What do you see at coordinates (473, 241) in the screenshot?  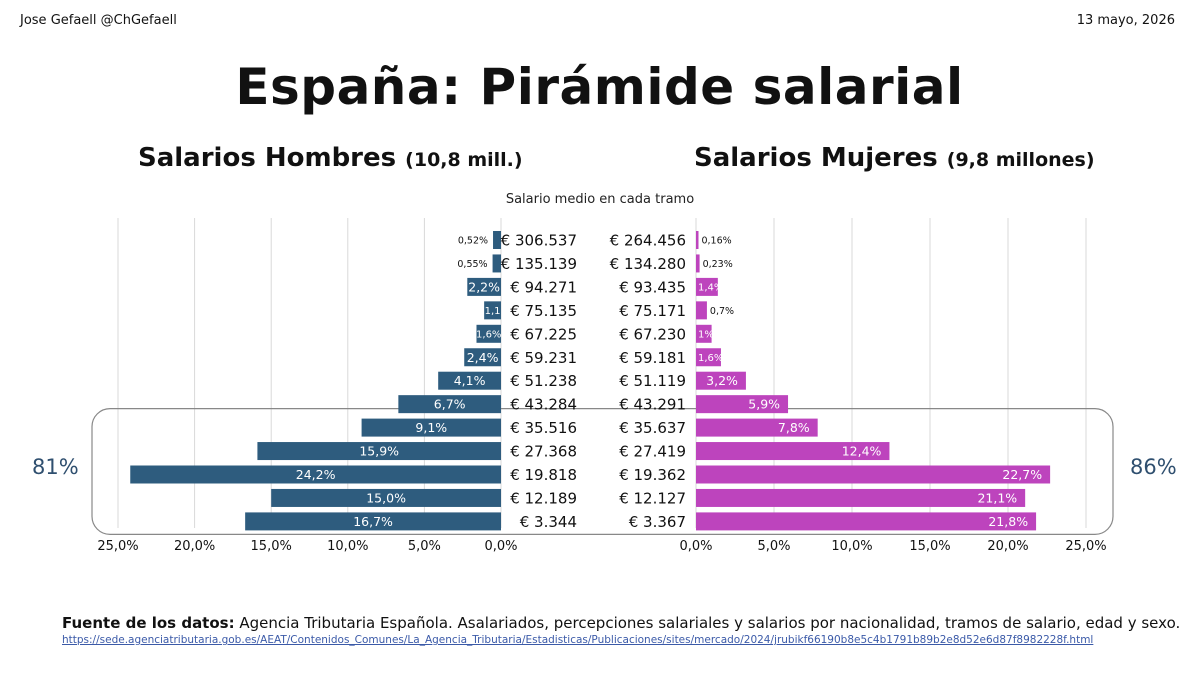 I see `men-data-label: 0,52%` at bounding box center [473, 241].